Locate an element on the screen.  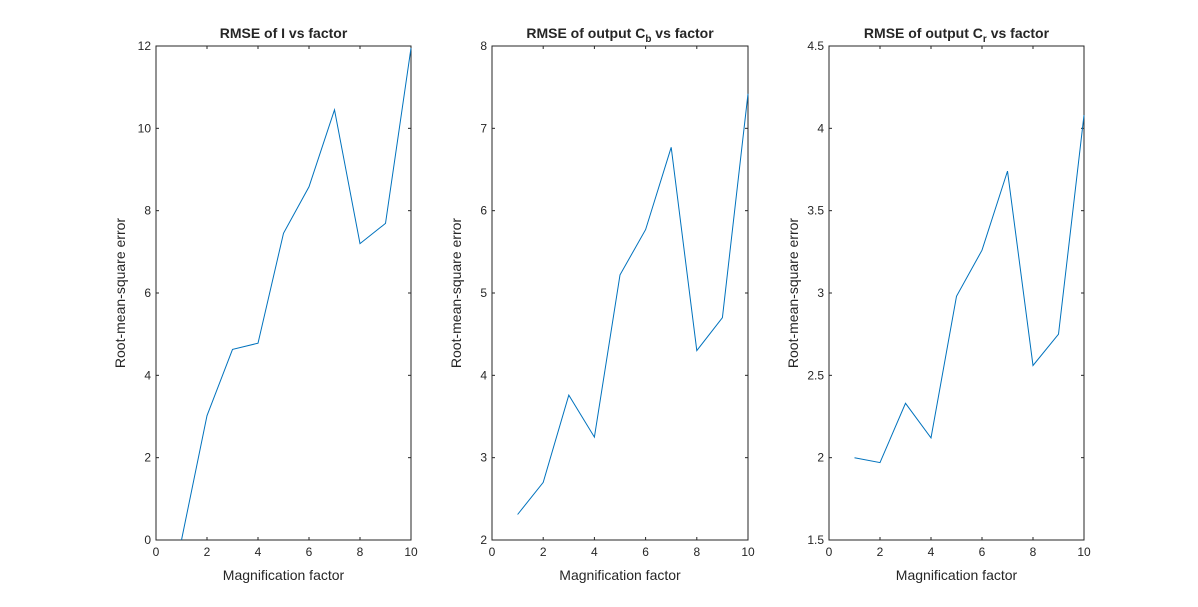
y-tick-label: 1.5 is located at coordinates (815, 540).